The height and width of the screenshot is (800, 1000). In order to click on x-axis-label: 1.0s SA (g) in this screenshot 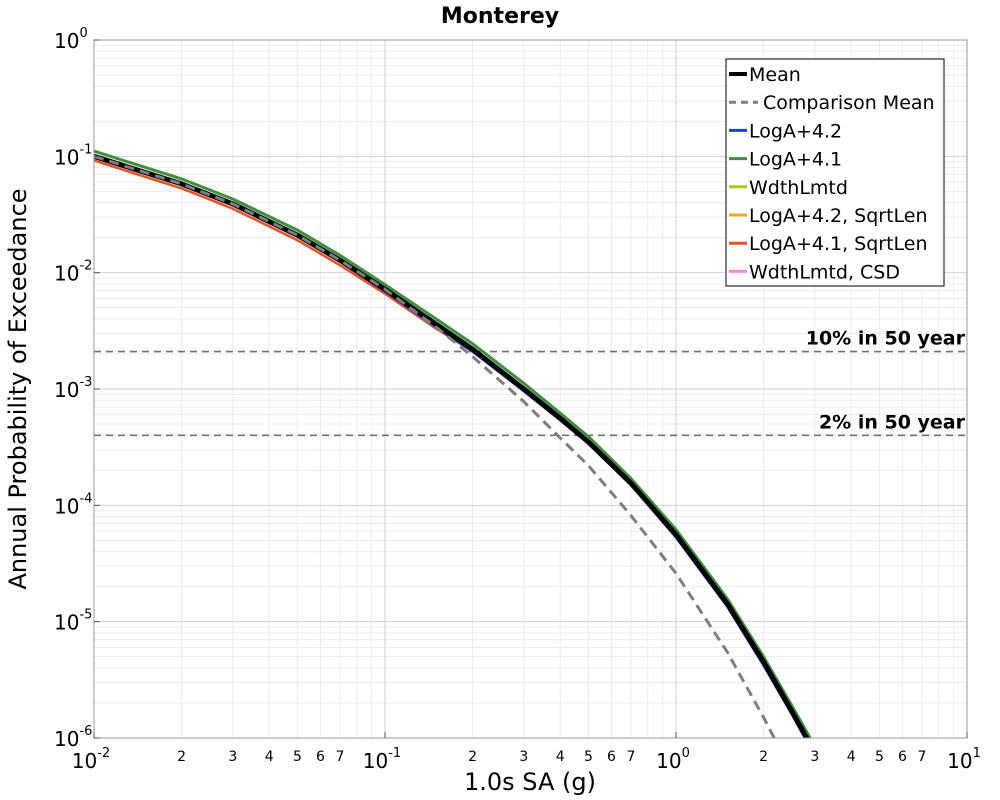, I will do `click(530, 782)`.